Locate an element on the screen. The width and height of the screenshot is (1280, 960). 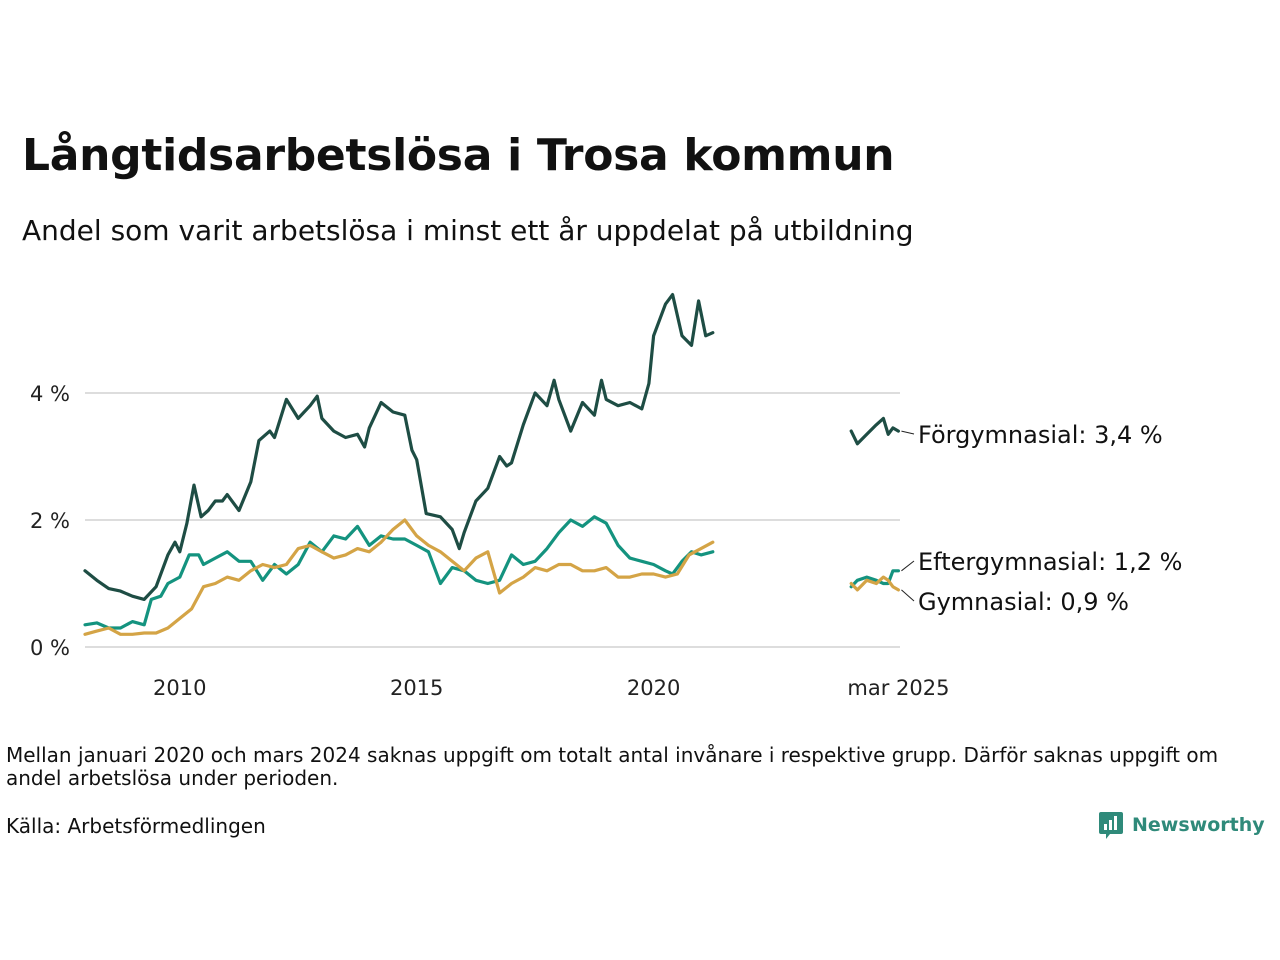
x-tick-label: 2010 is located at coordinates (179, 688).